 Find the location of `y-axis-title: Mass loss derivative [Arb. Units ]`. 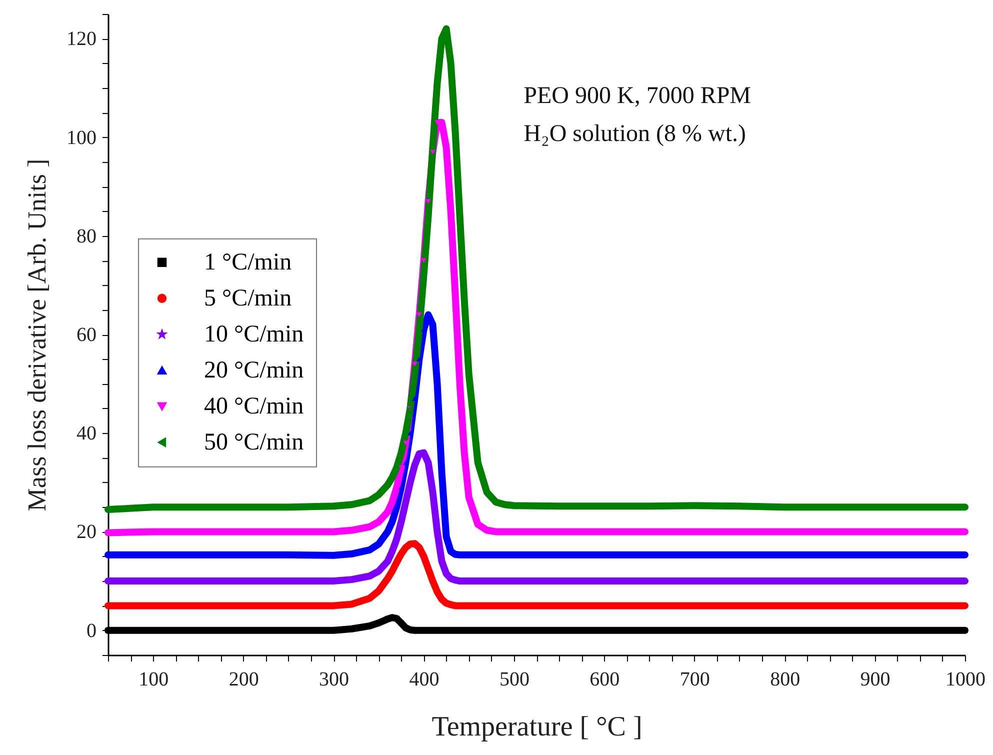

y-axis-title: Mass loss derivative [Arb. Units ] is located at coordinates (37, 335).